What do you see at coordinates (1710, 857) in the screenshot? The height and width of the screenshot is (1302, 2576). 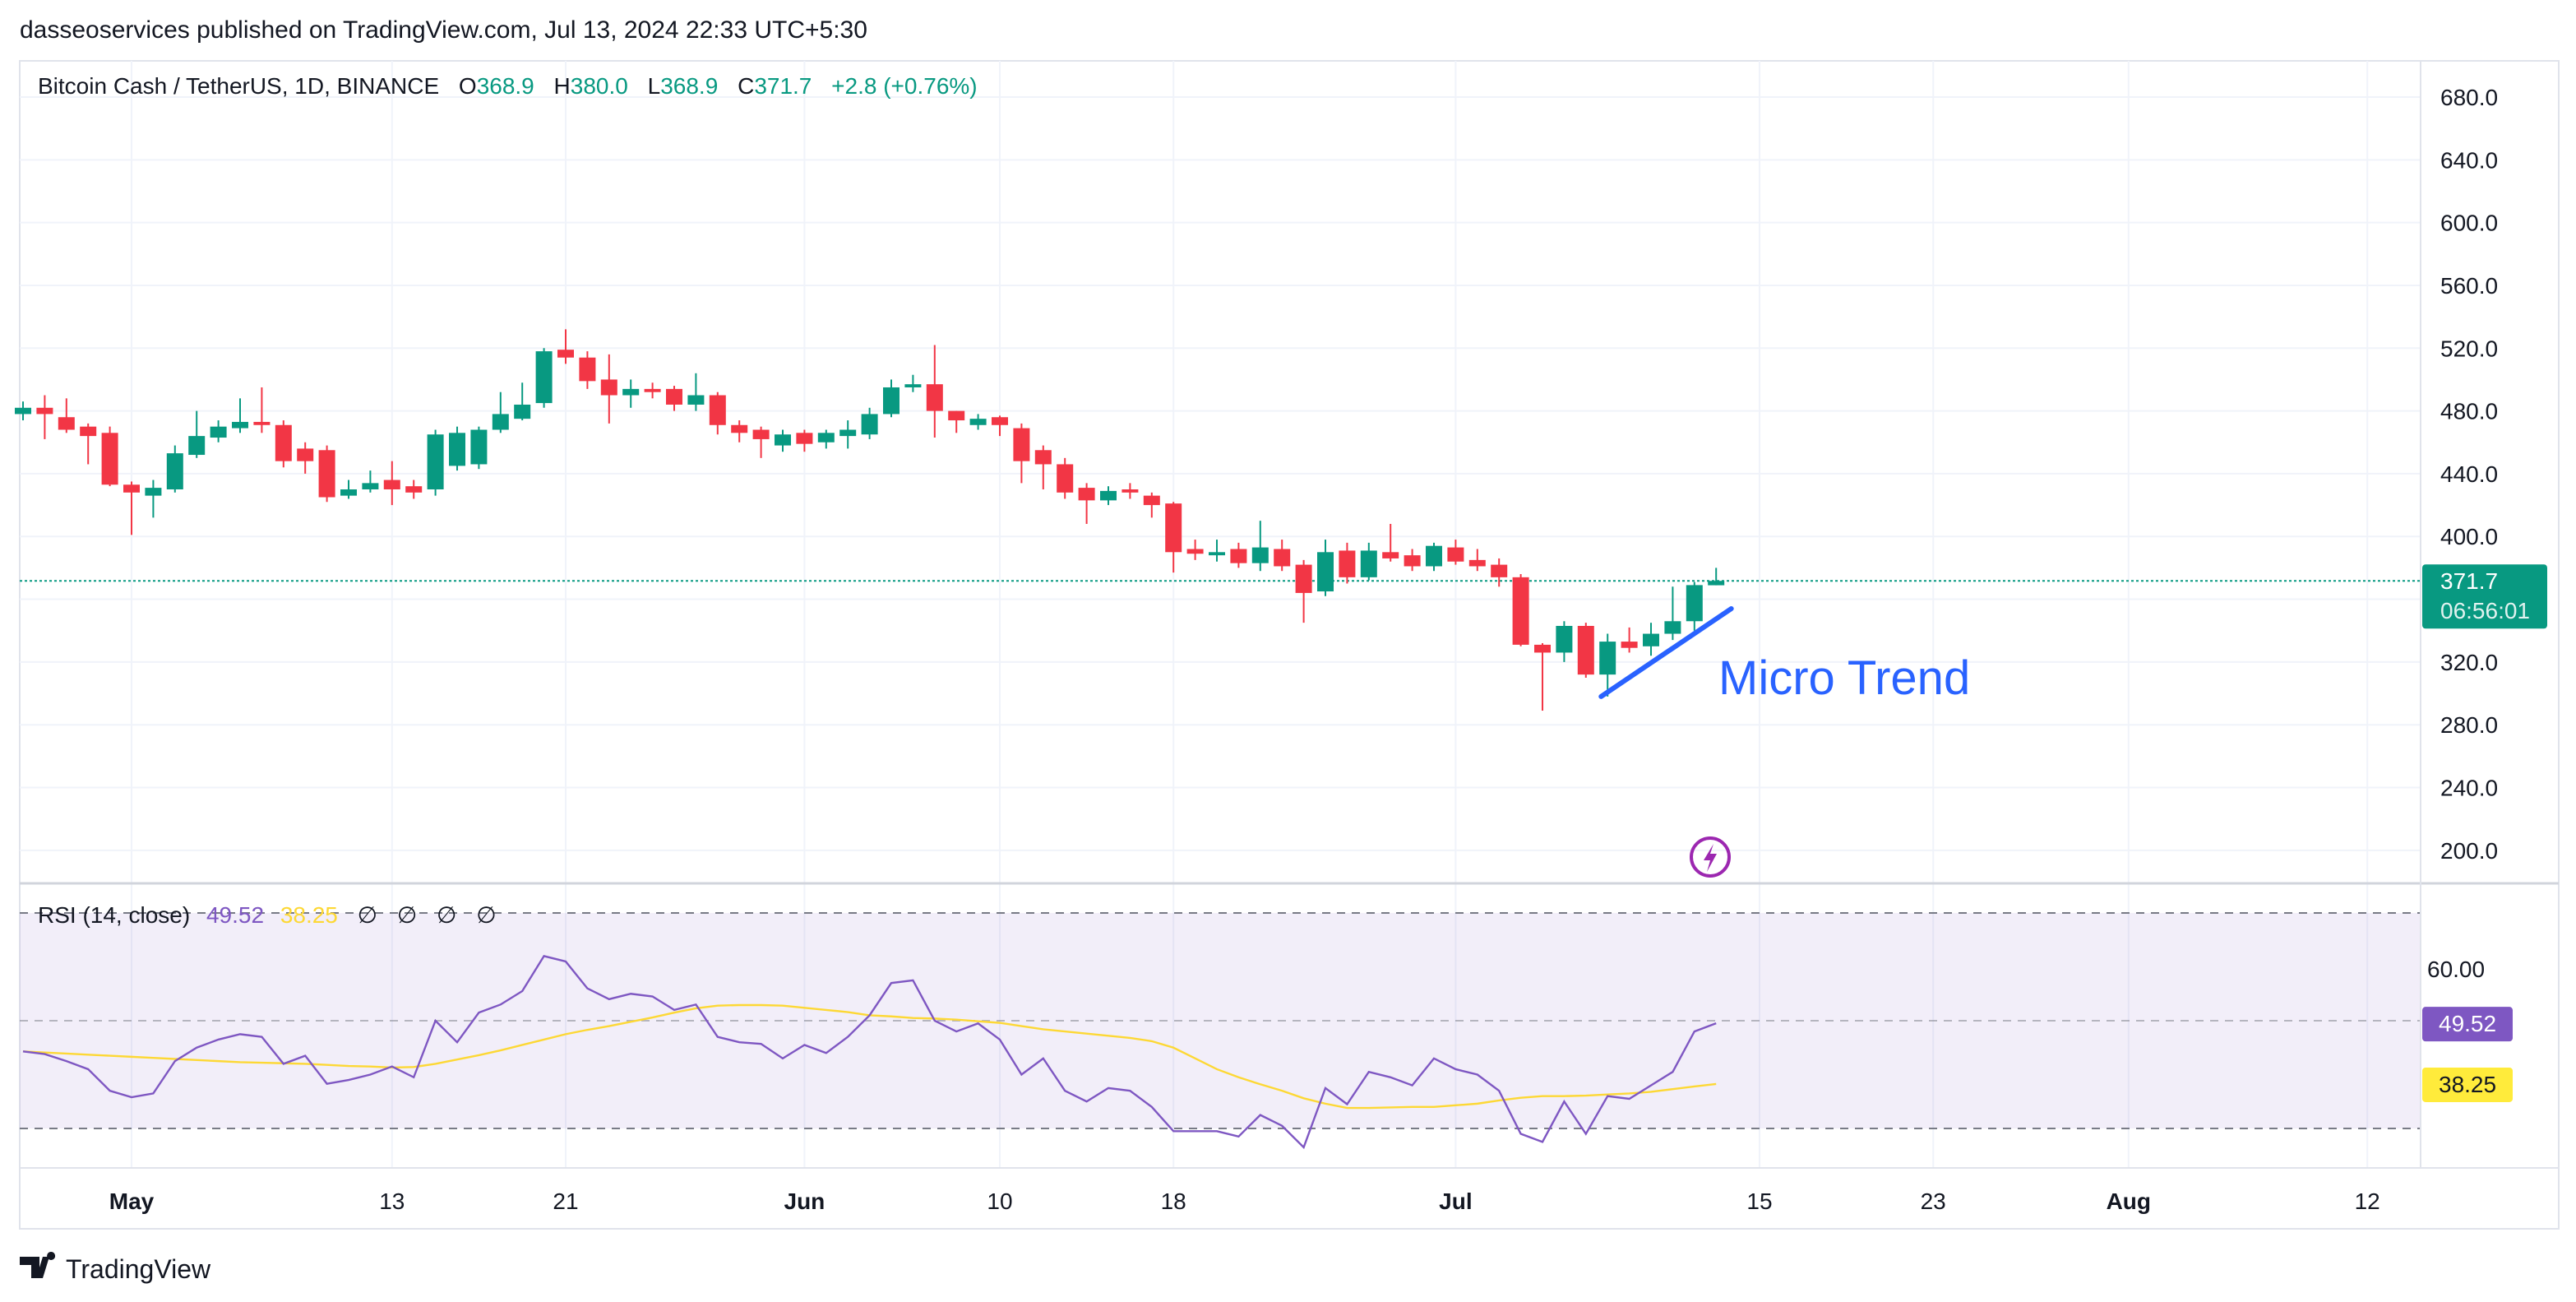 I see `flash-icon` at bounding box center [1710, 857].